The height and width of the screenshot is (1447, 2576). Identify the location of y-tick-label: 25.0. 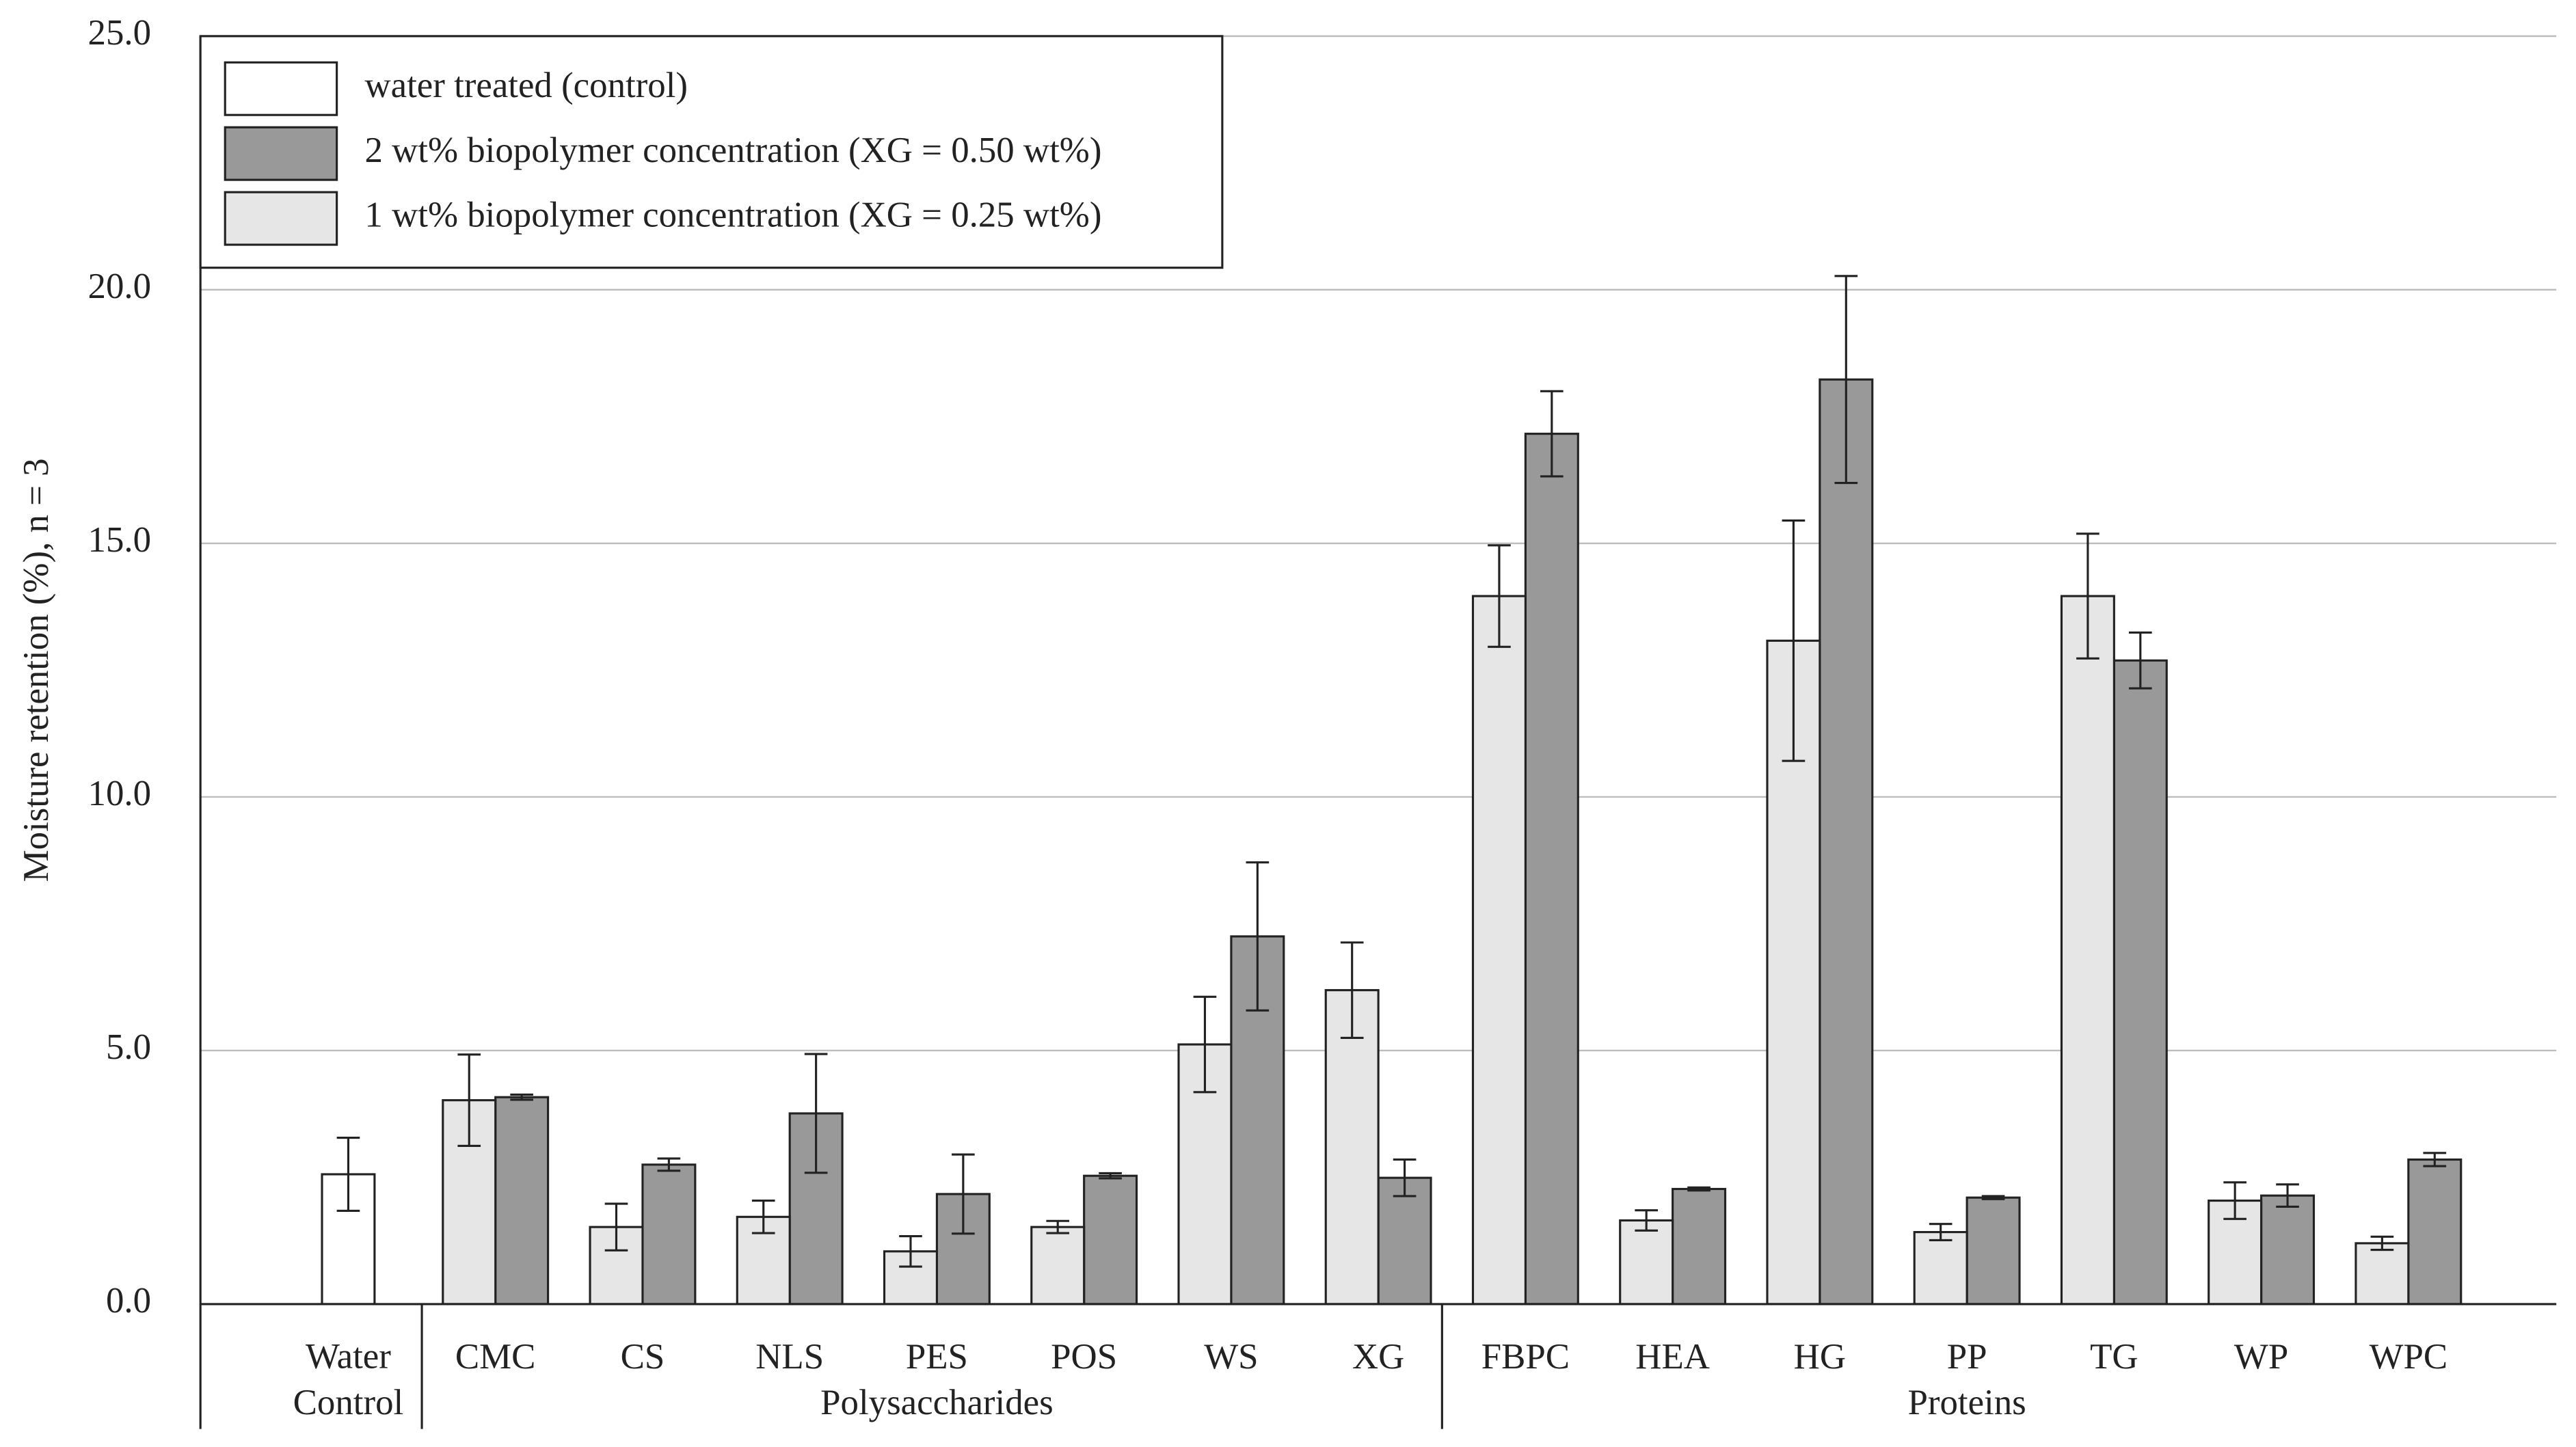
(120, 33).